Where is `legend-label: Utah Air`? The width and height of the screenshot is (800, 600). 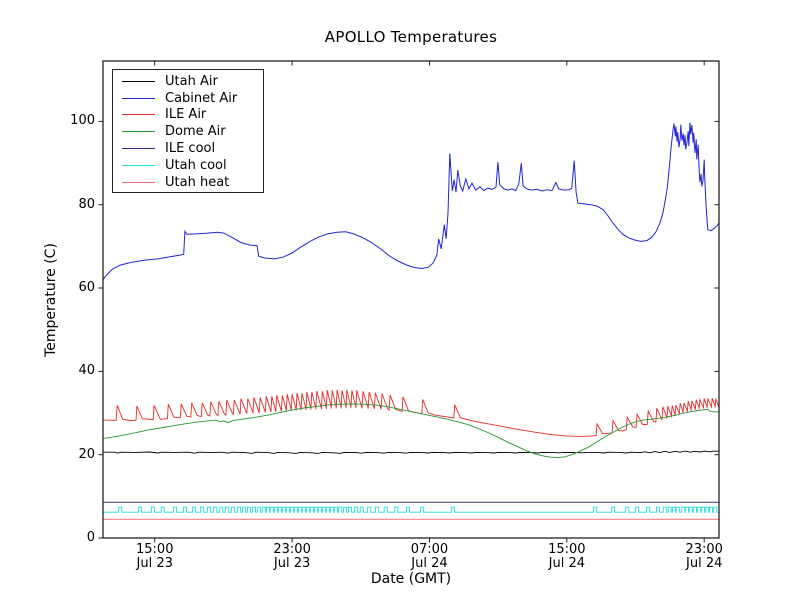 legend-label: Utah Air is located at coordinates (191, 81).